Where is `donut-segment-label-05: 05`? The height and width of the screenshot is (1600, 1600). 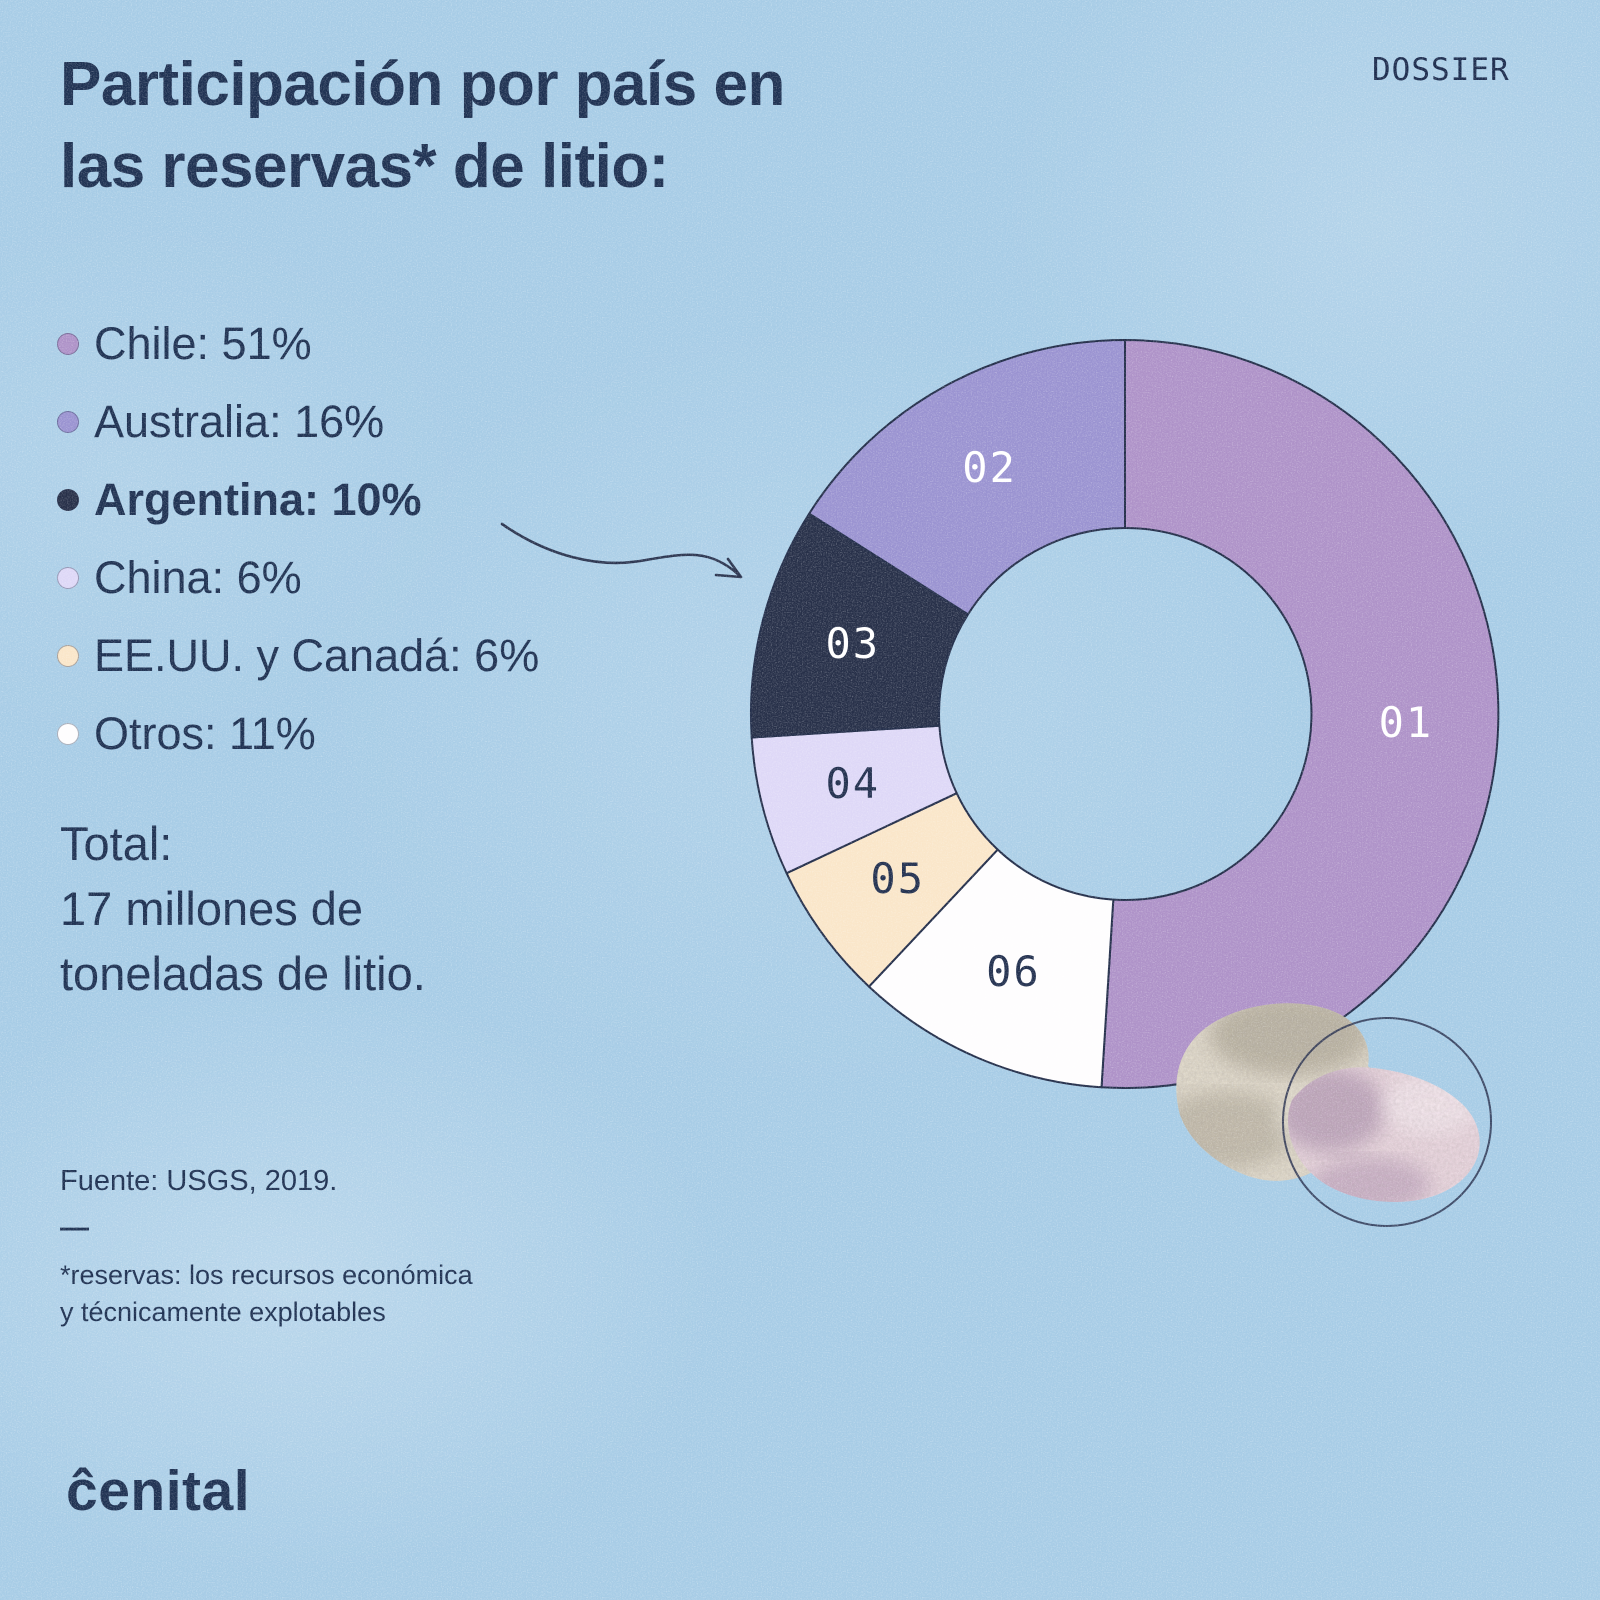
donut-segment-label-05: 05 is located at coordinates (897, 878).